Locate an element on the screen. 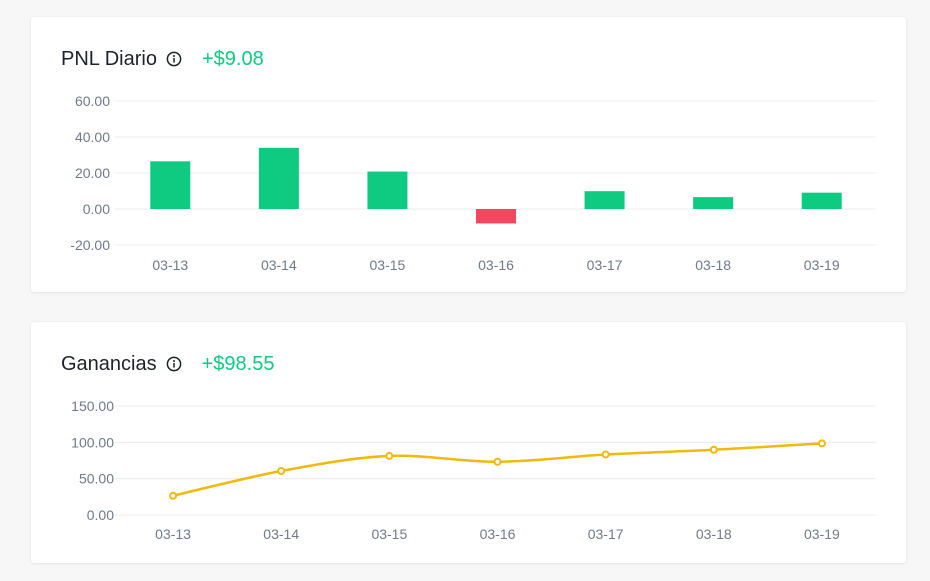 This screenshot has width=930, height=581. y-tick-label: 50.00 is located at coordinates (96, 479).